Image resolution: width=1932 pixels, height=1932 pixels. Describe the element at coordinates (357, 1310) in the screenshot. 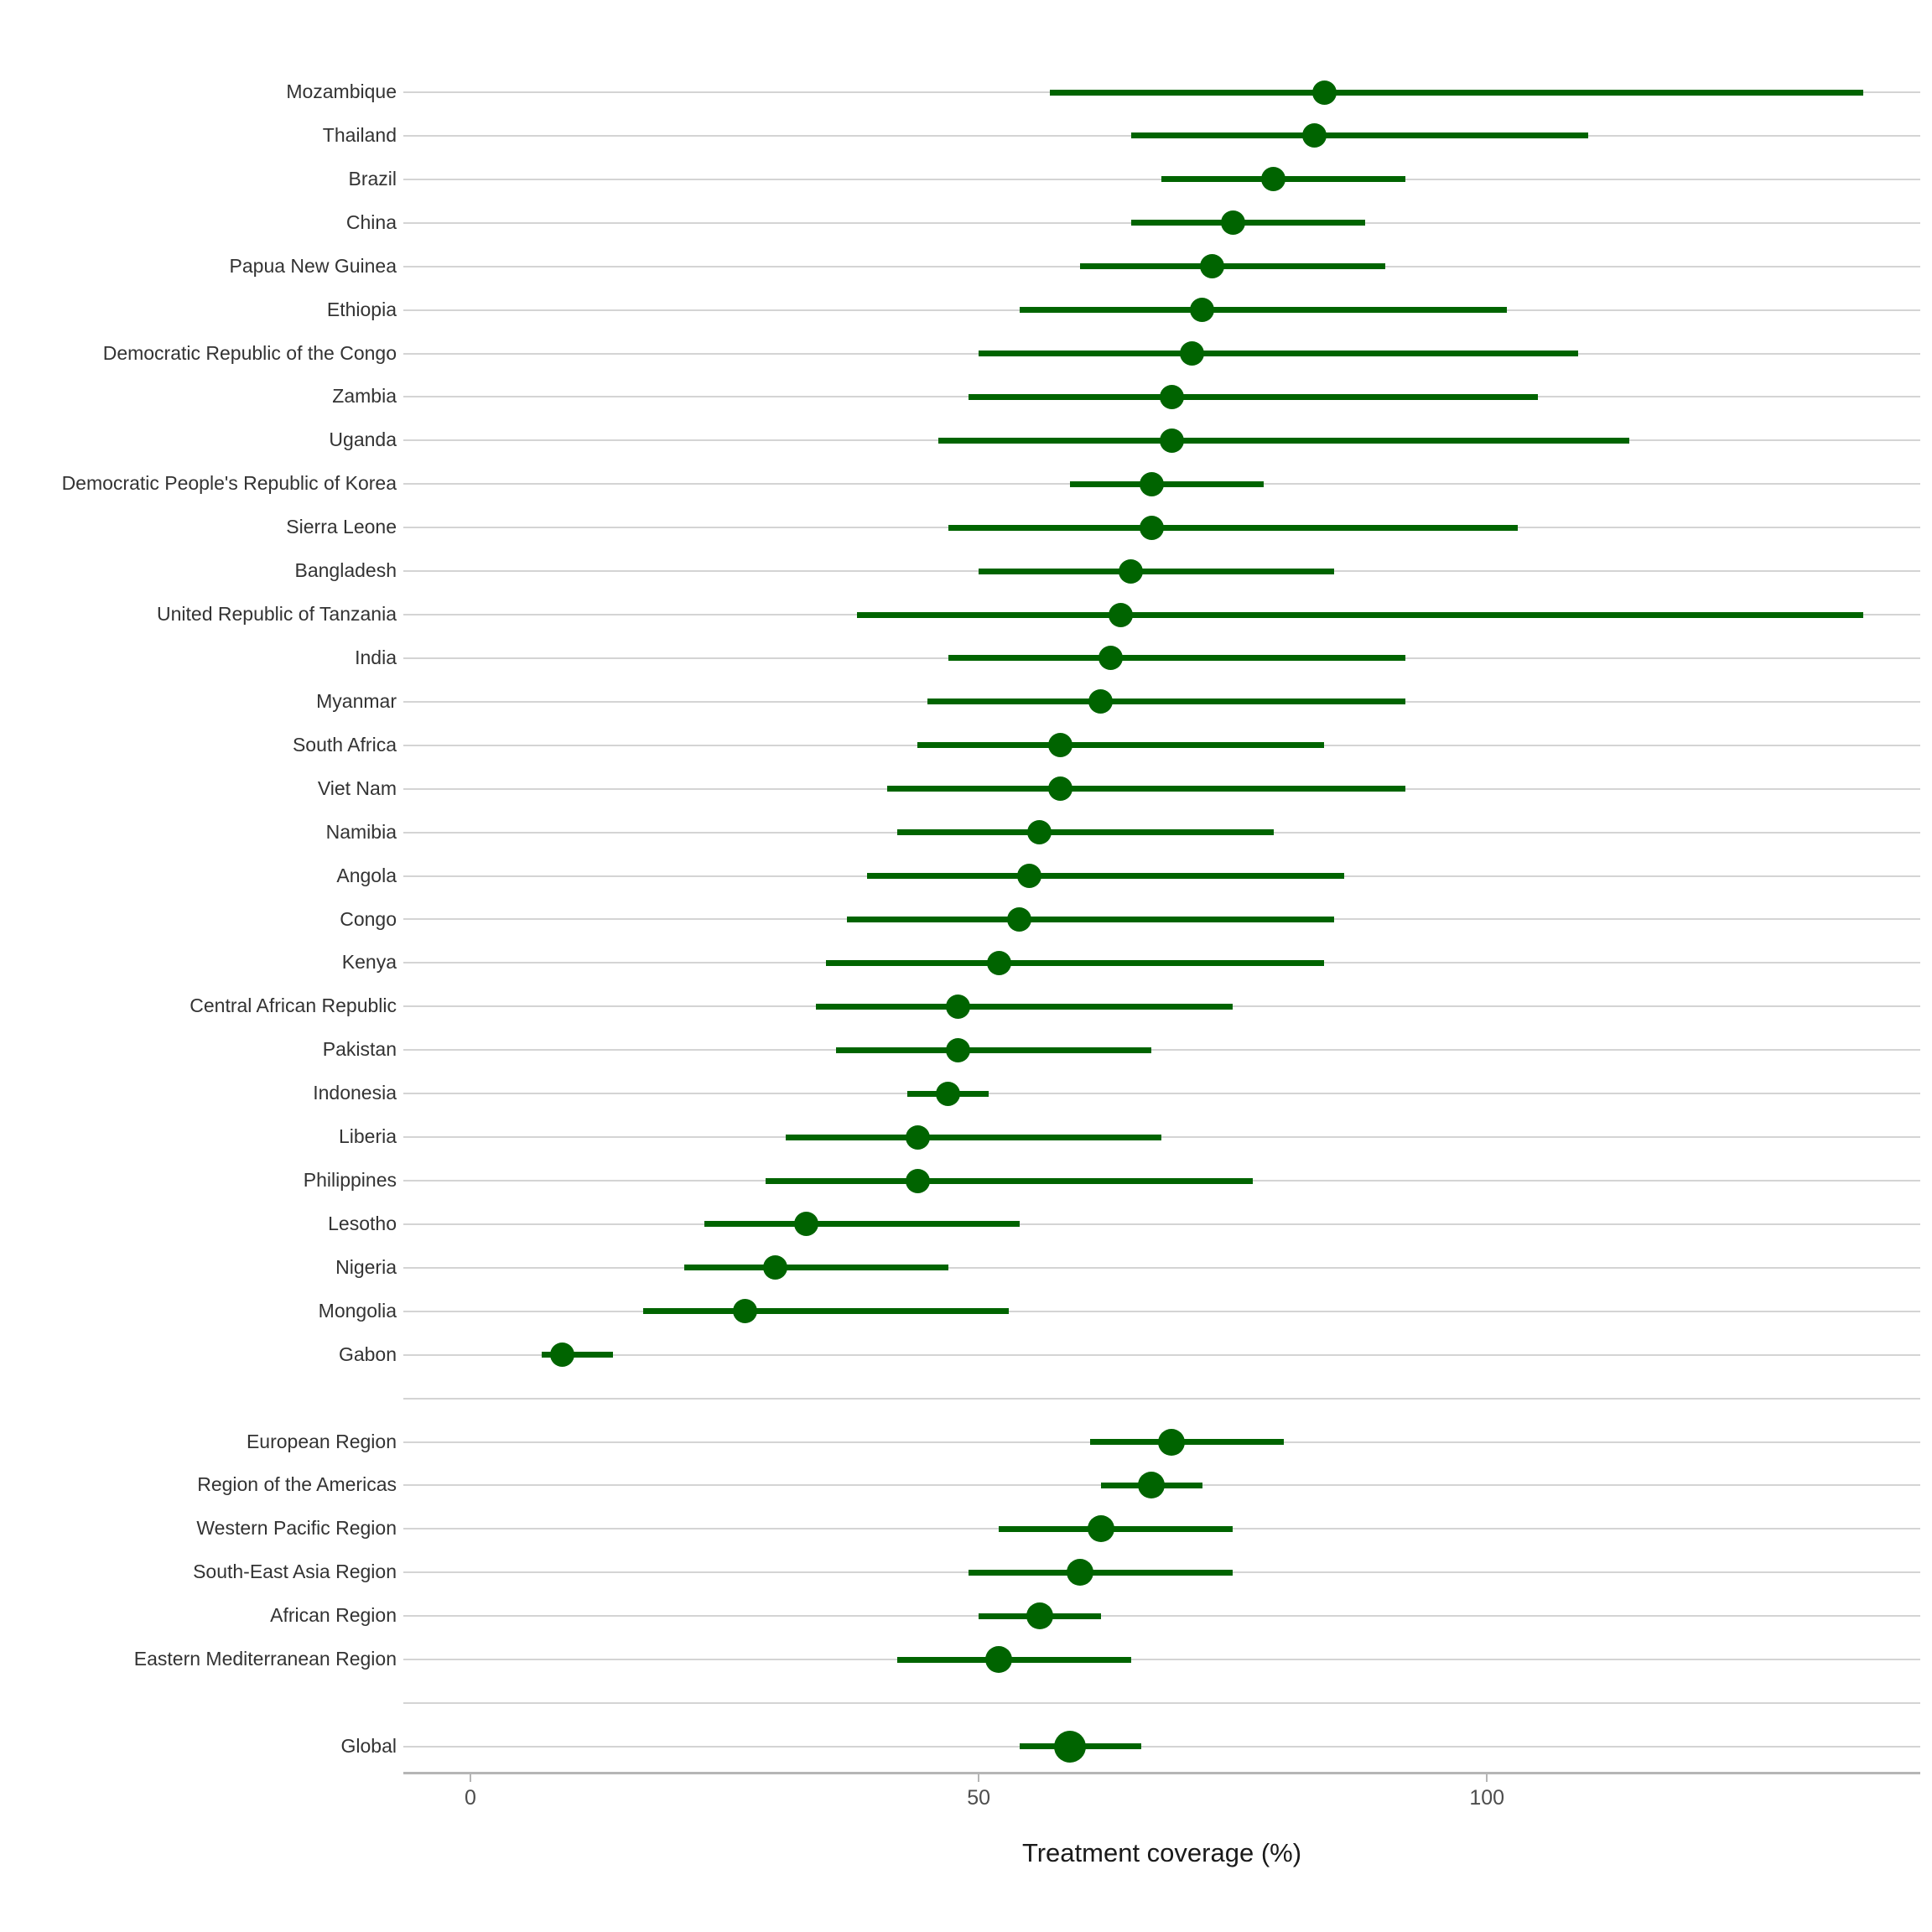

I see `row-label: Mongolia` at that location.